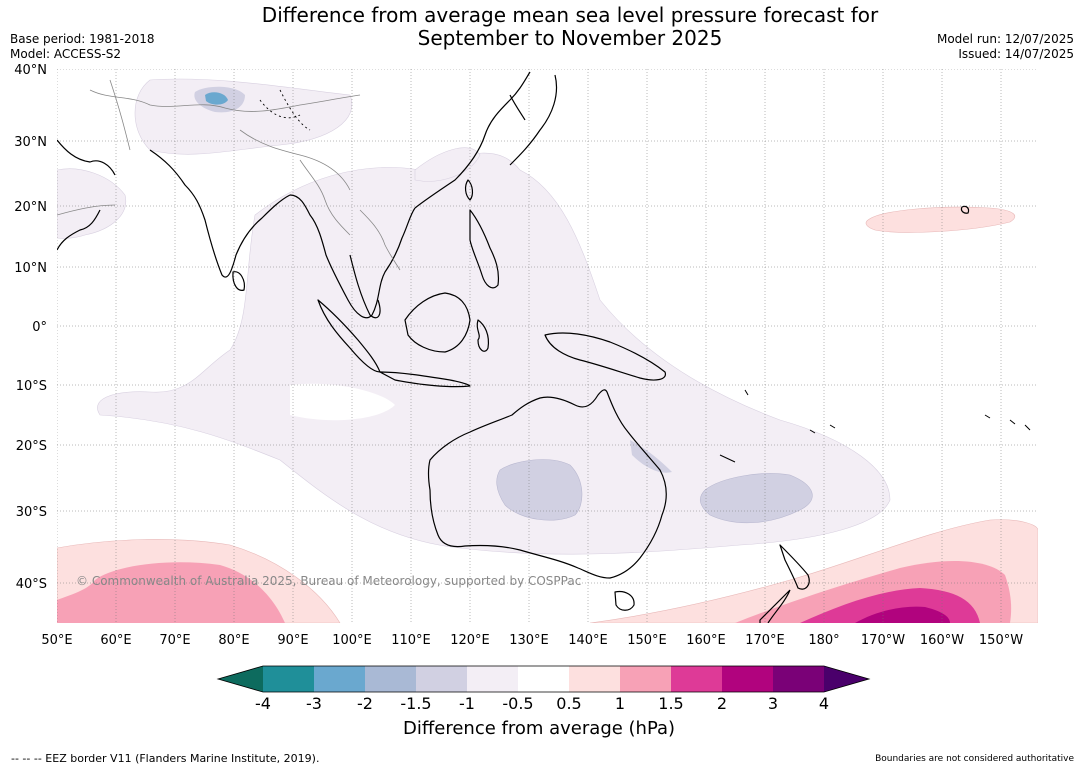  I want to click on coastline-japan, so click(533, 120).